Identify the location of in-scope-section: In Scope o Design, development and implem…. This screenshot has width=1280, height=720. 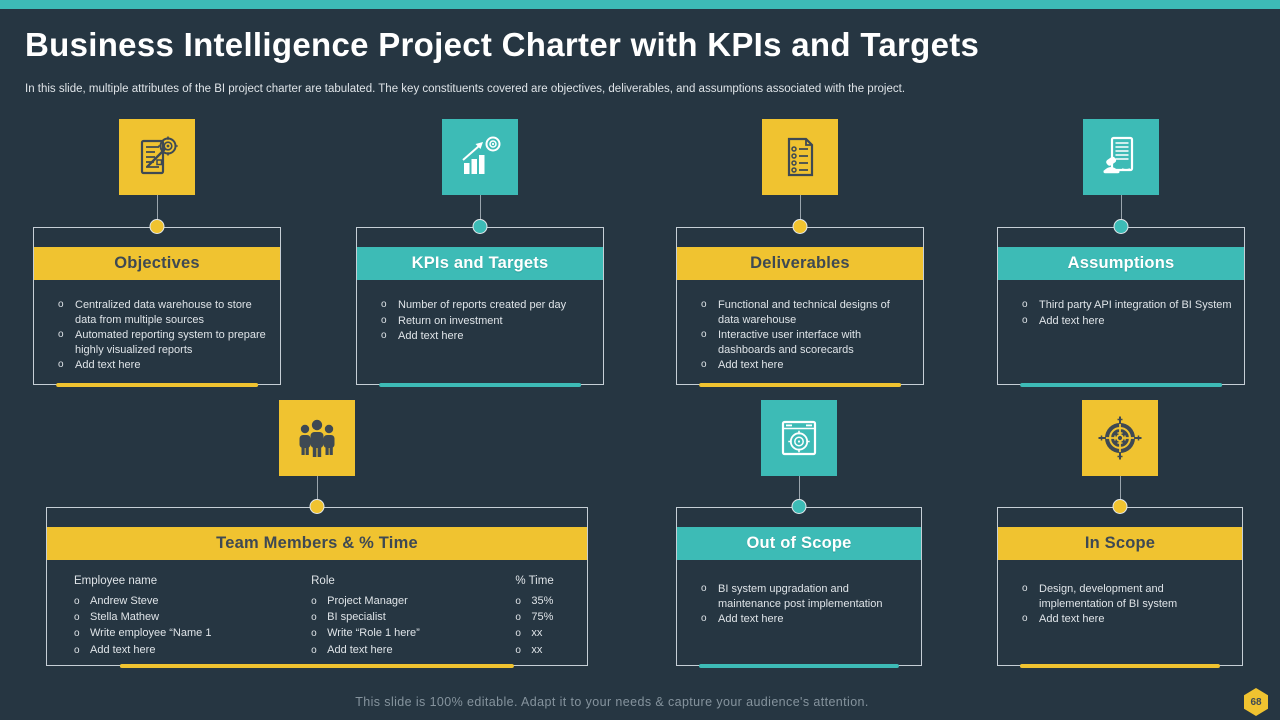
(1120, 534).